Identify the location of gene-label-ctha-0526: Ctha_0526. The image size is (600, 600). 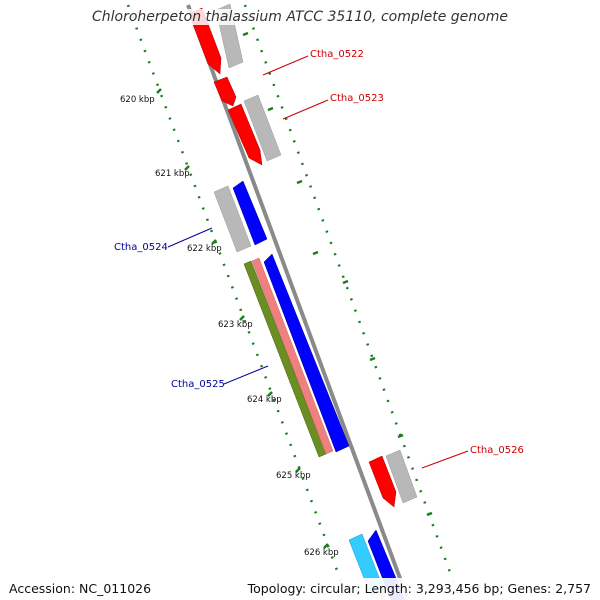
(497, 450).